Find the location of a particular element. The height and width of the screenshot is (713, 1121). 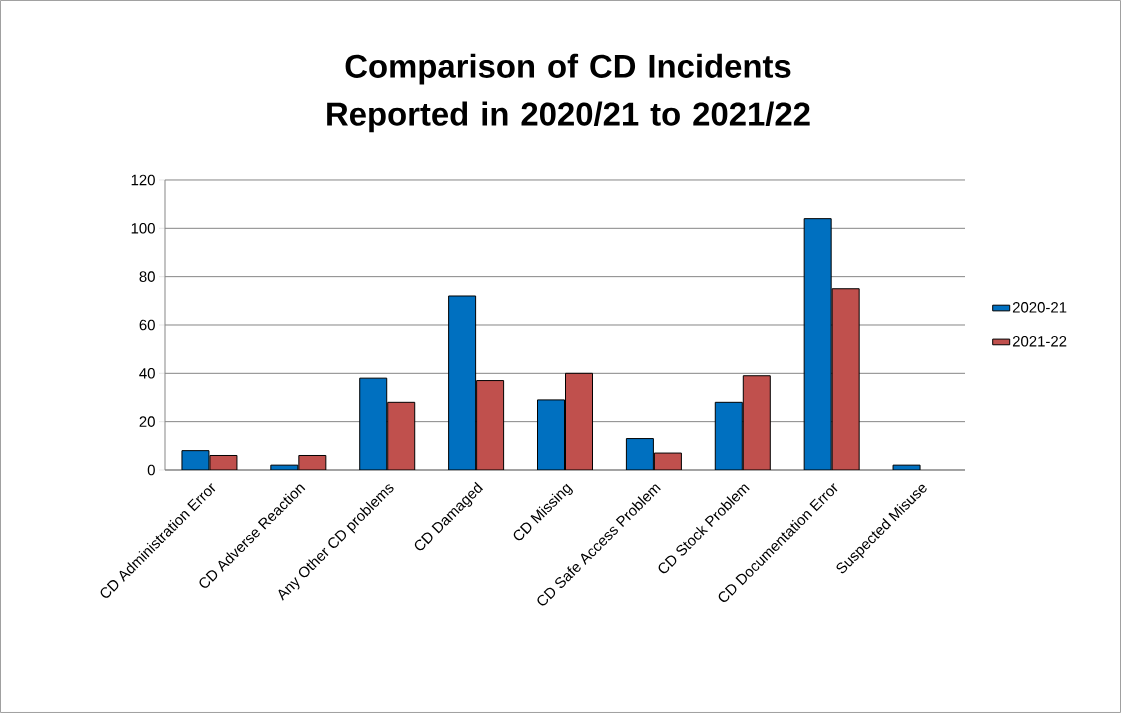

legend-label: 2021-22 is located at coordinates (1039, 341).